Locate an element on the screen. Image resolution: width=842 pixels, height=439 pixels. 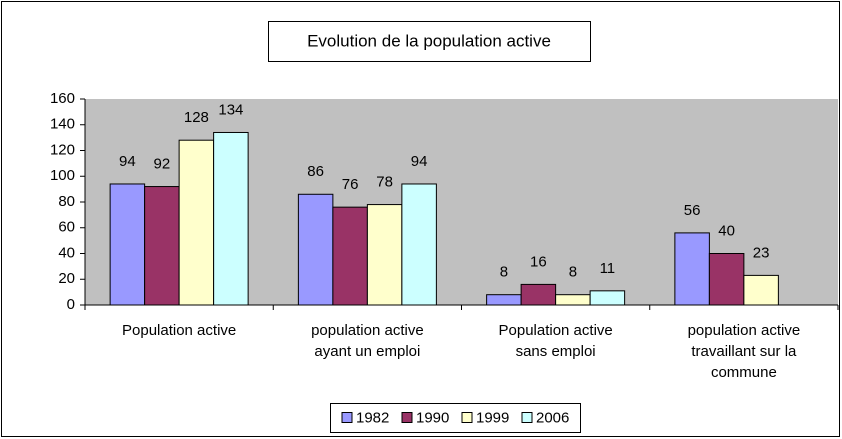
value-label: 86 is located at coordinates (315, 171).